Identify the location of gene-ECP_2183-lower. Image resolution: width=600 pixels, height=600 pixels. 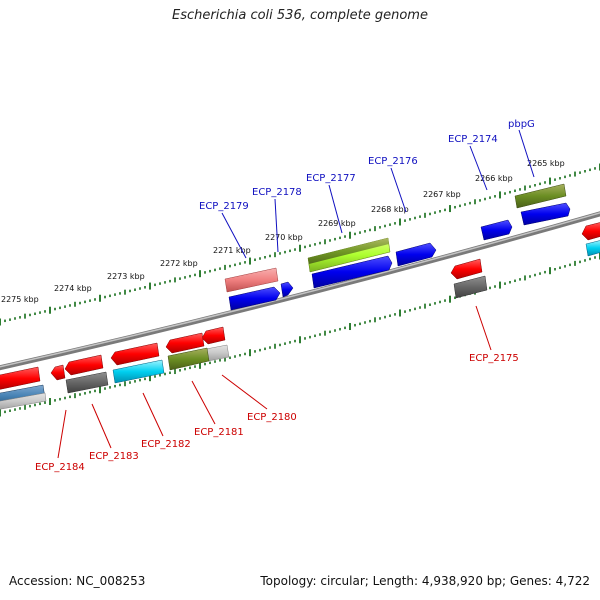
(87, 382).